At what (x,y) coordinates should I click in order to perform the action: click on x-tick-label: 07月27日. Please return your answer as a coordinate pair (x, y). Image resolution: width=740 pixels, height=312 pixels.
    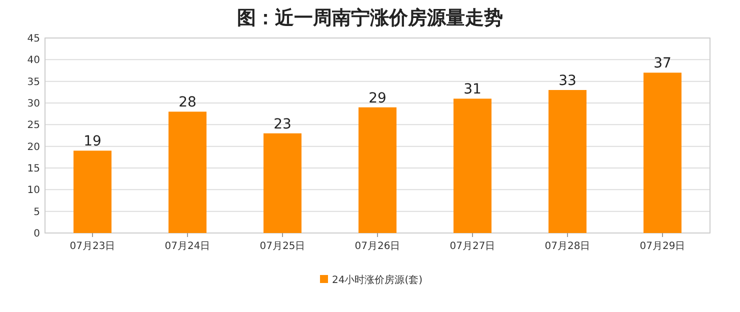
    Looking at the image, I should click on (473, 246).